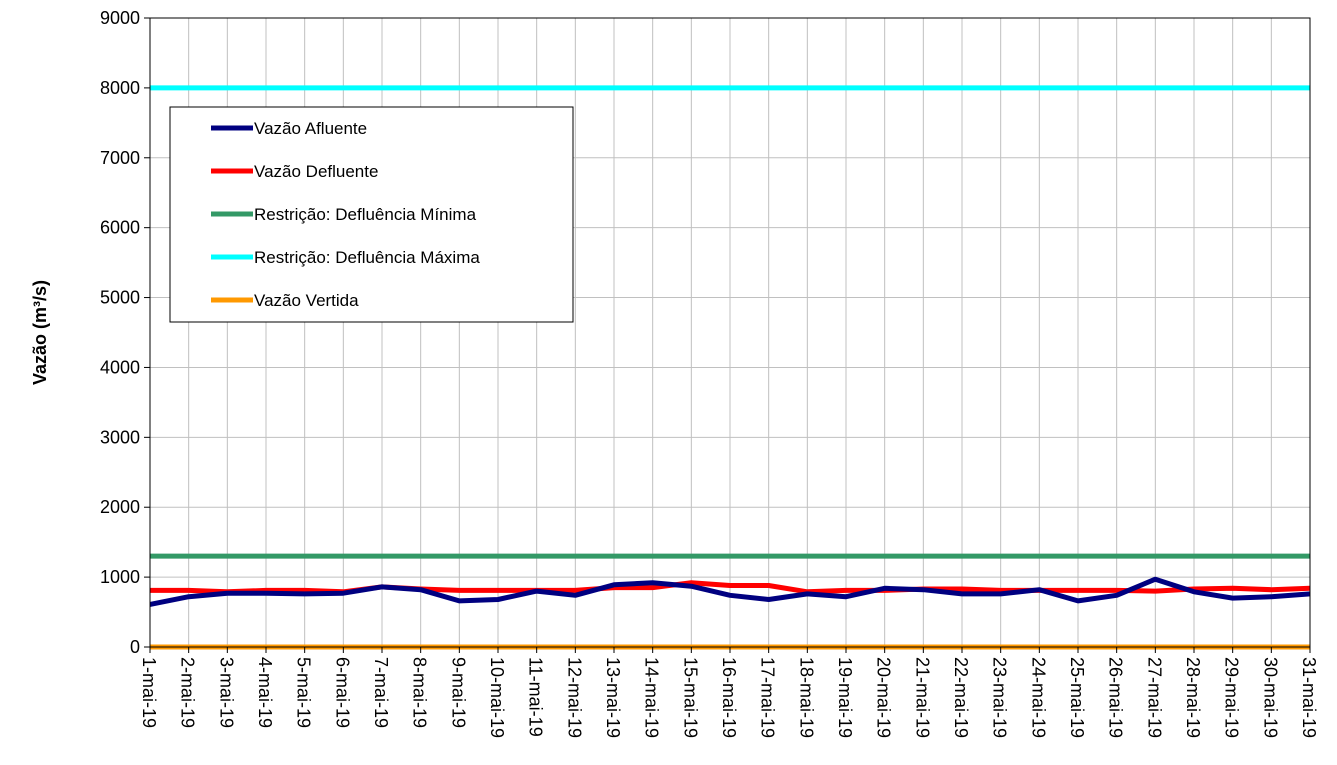 The height and width of the screenshot is (765, 1337). Describe the element at coordinates (652, 697) in the screenshot. I see `x-tick-label: 14-mai-19` at that location.